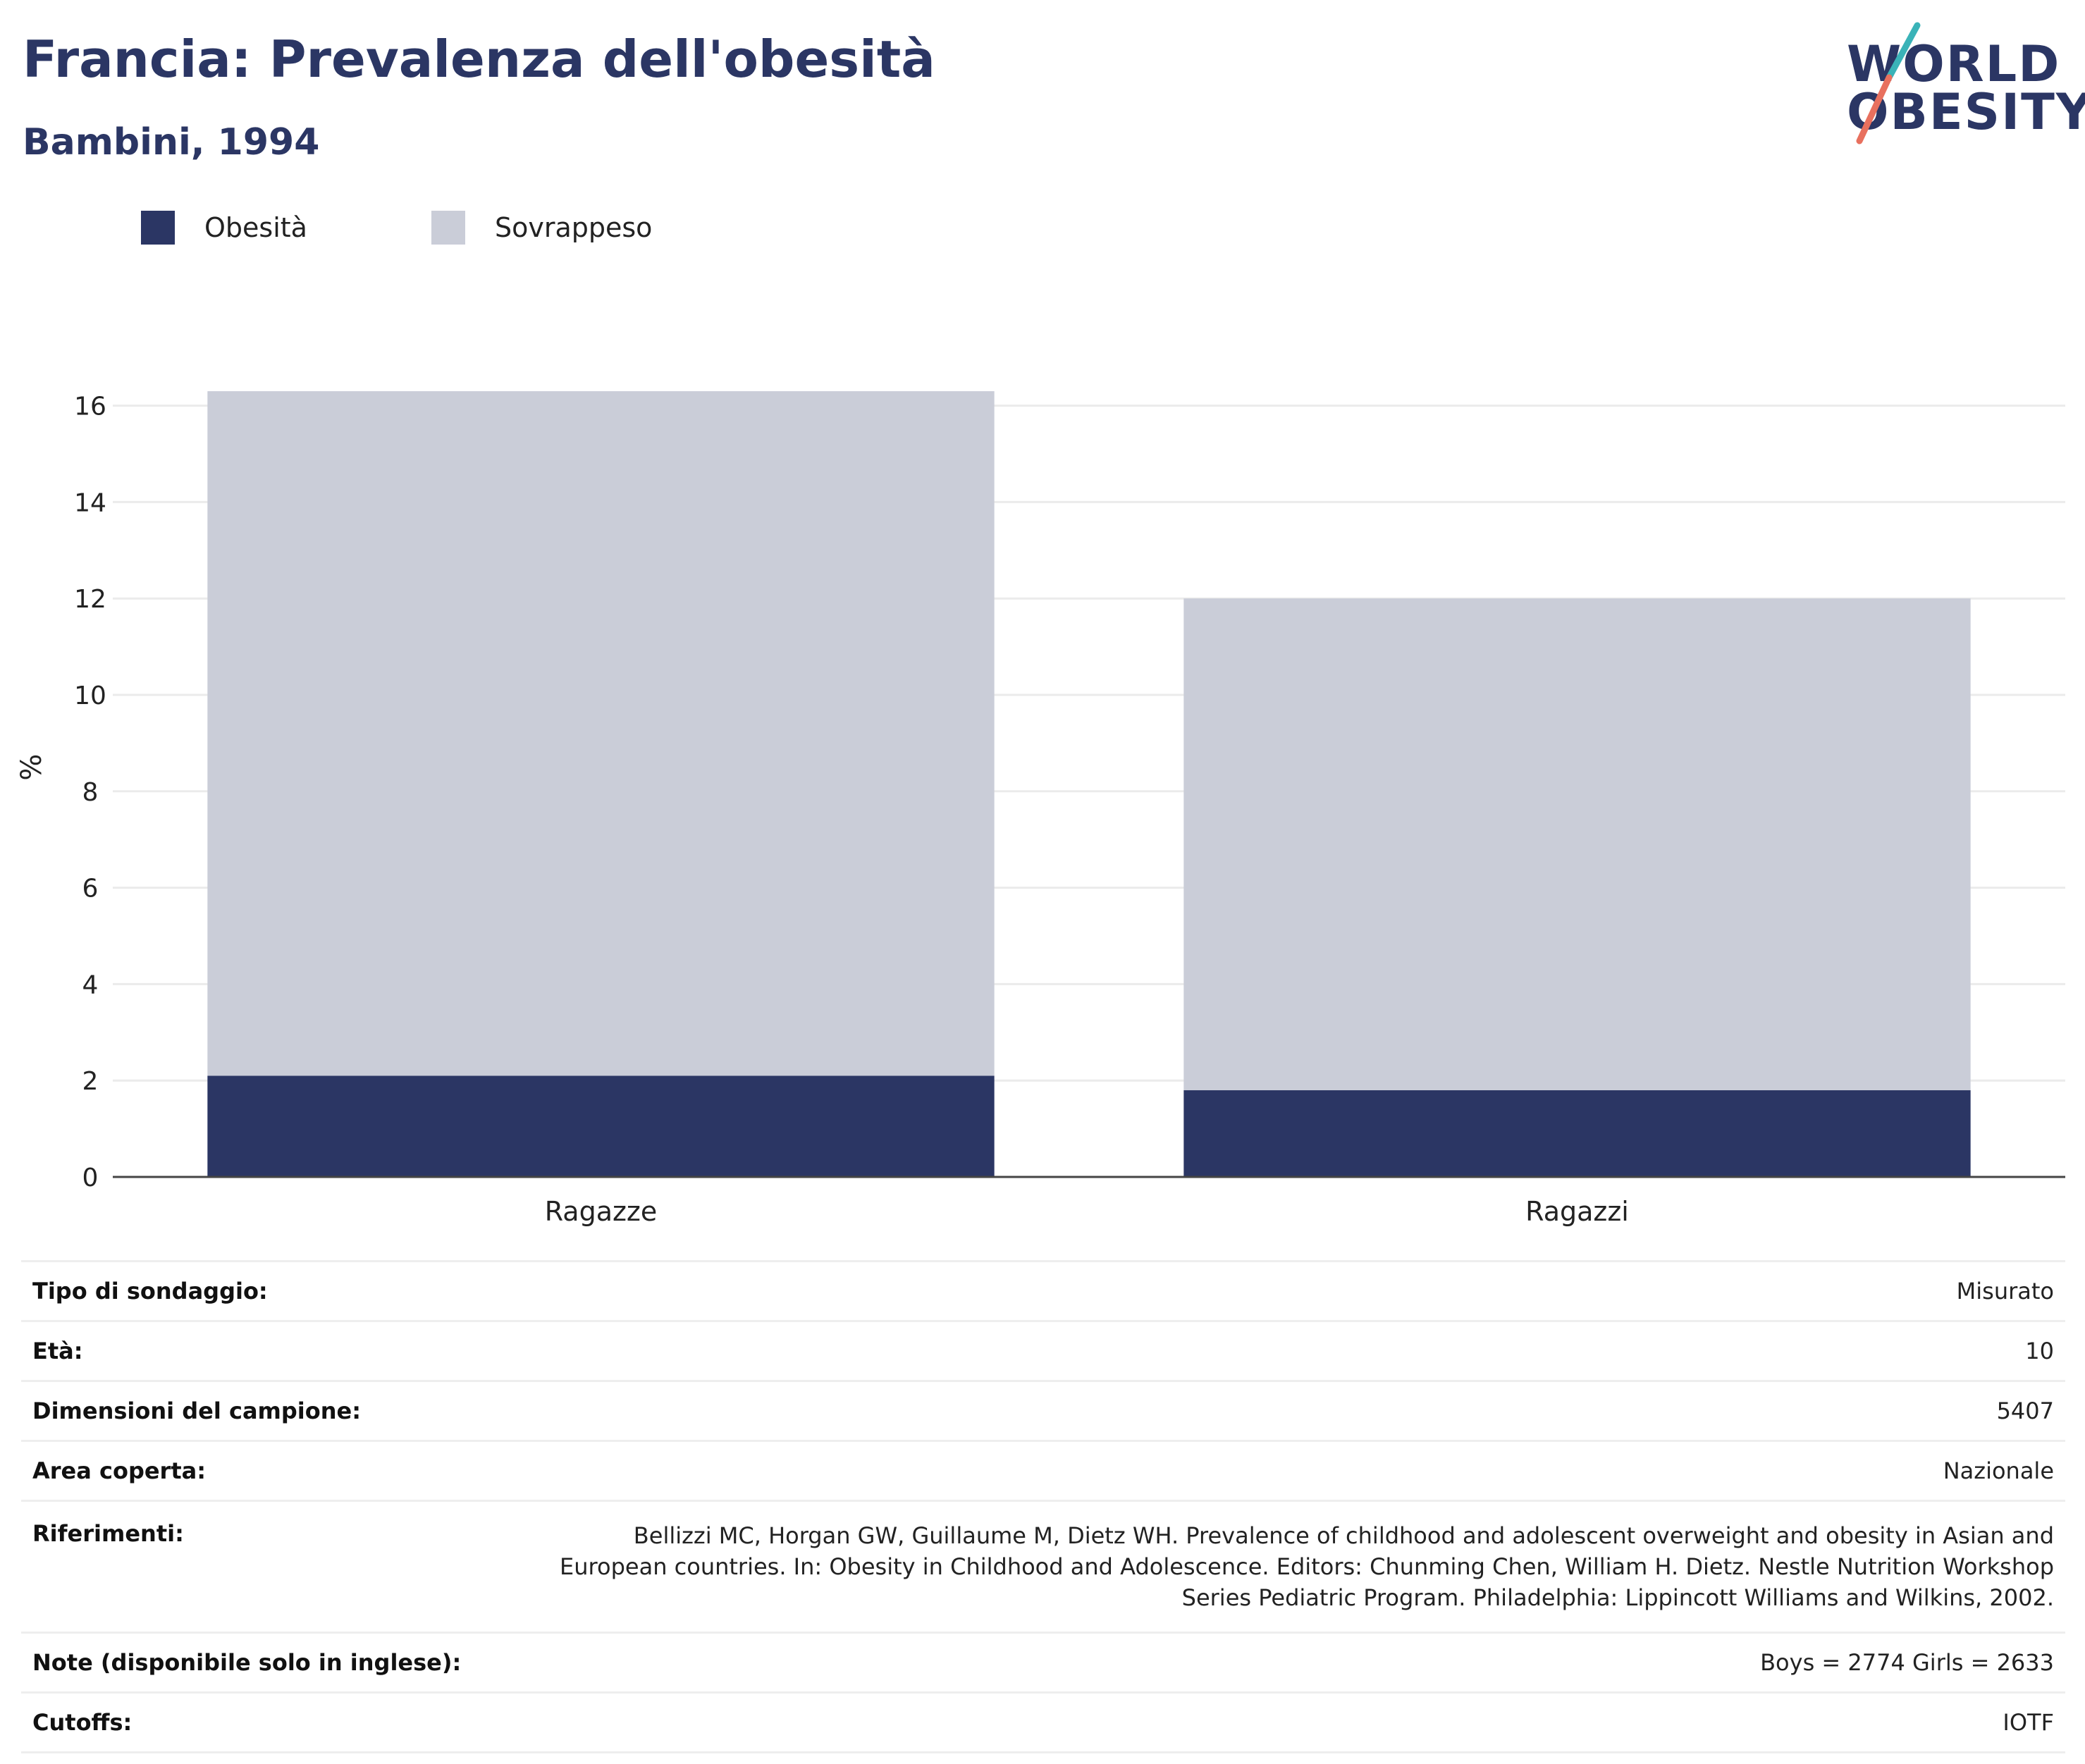 This screenshot has height=1764, width=2085. I want to click on info-label: Dimensioni del campione:, so click(197, 1411).